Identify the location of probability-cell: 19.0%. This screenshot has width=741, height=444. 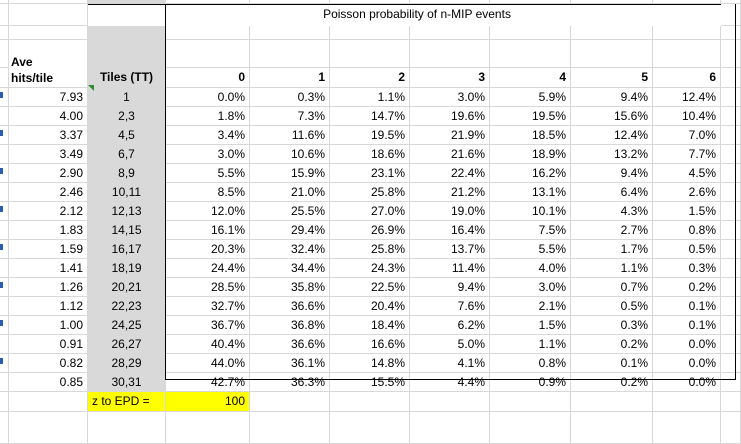
(450, 211).